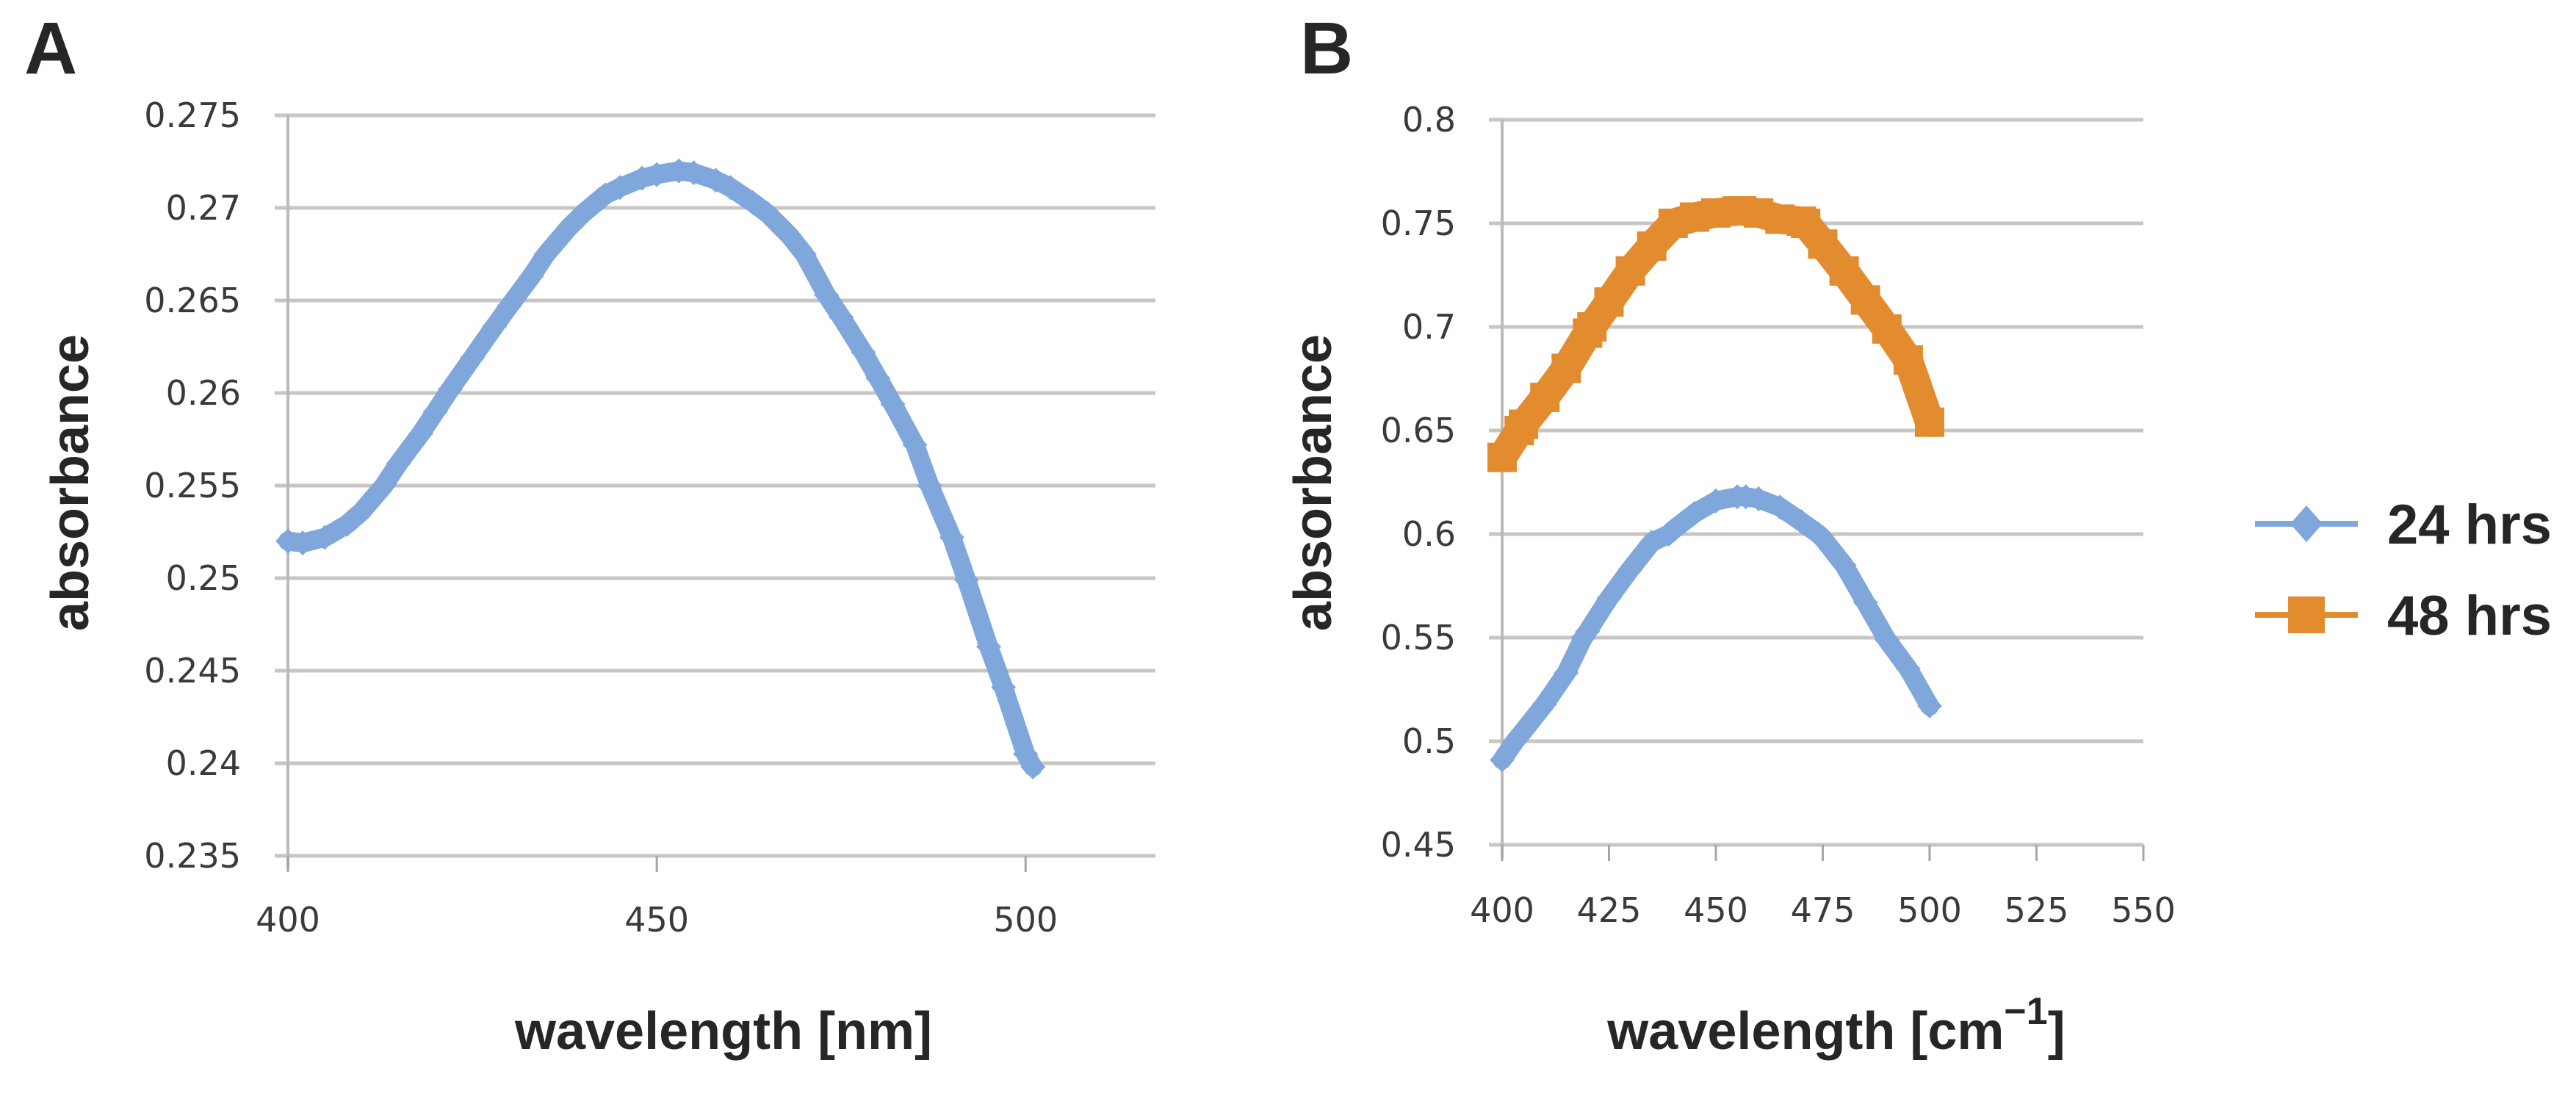 The width and height of the screenshot is (2576, 1110). I want to click on y-tick-label: 0.5, so click(1429, 741).